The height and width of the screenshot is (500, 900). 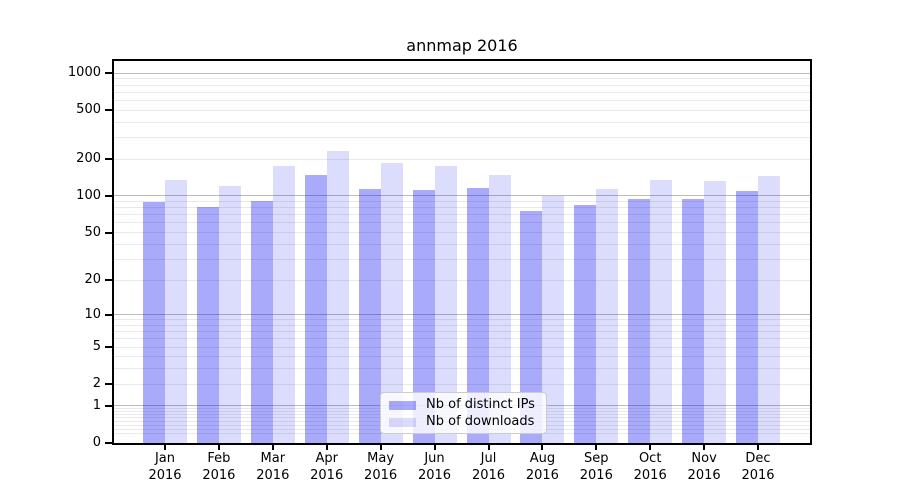 I want to click on y-tick-label: 100, so click(x=88, y=195).